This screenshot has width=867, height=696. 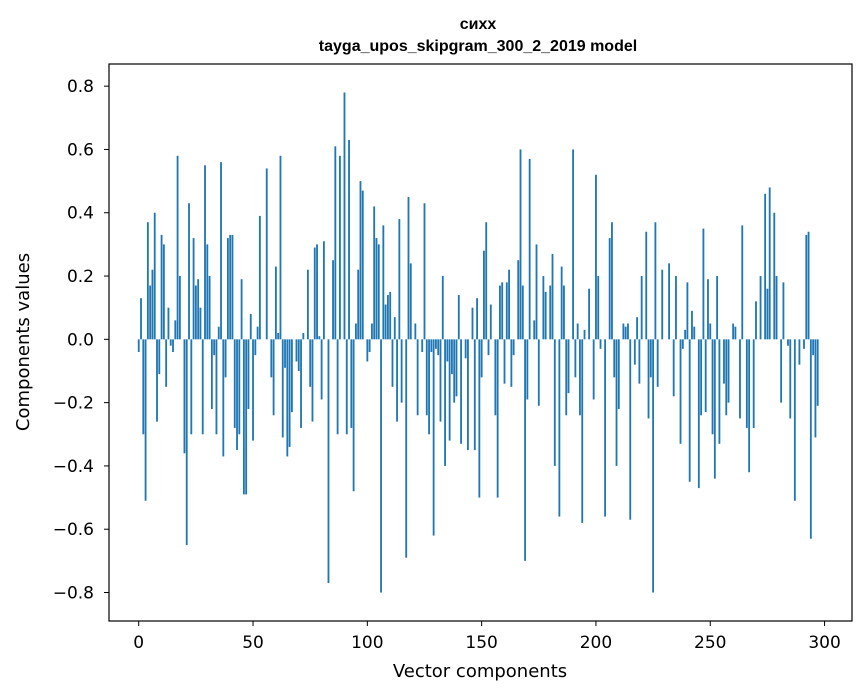 I want to click on chart-title-line1: сихх, so click(x=478, y=24).